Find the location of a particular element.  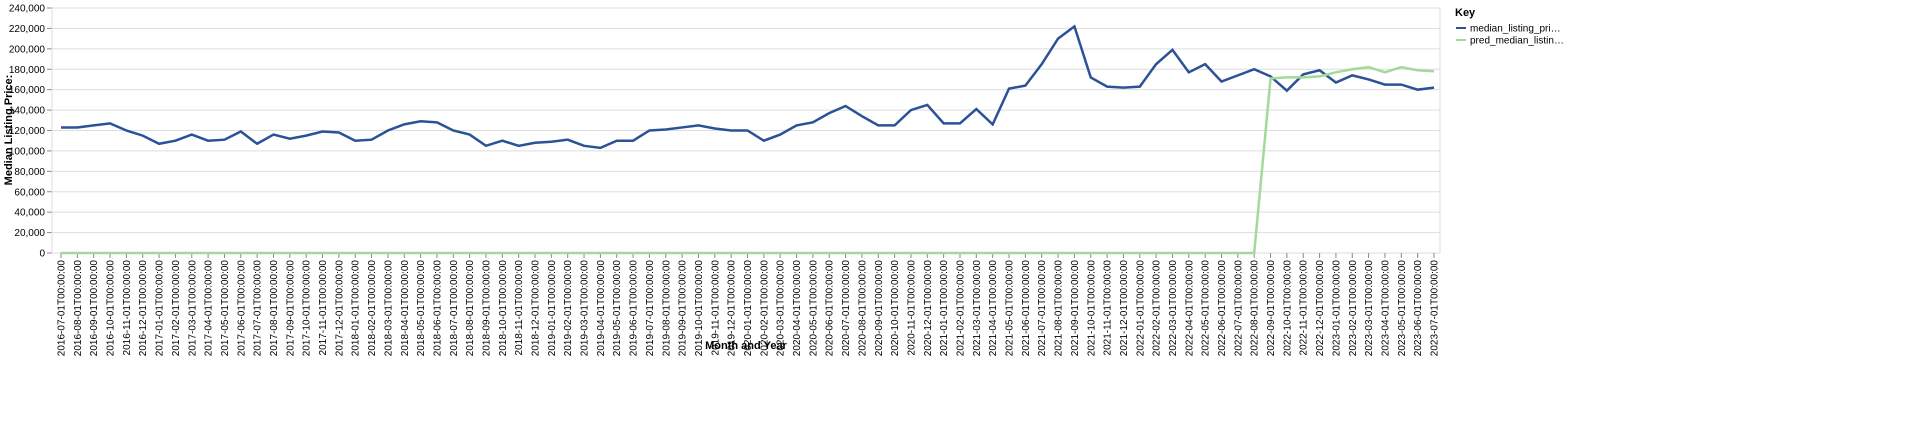

x-tick-label: 2023-02-01T00:00:00 is located at coordinates (1353, 308).